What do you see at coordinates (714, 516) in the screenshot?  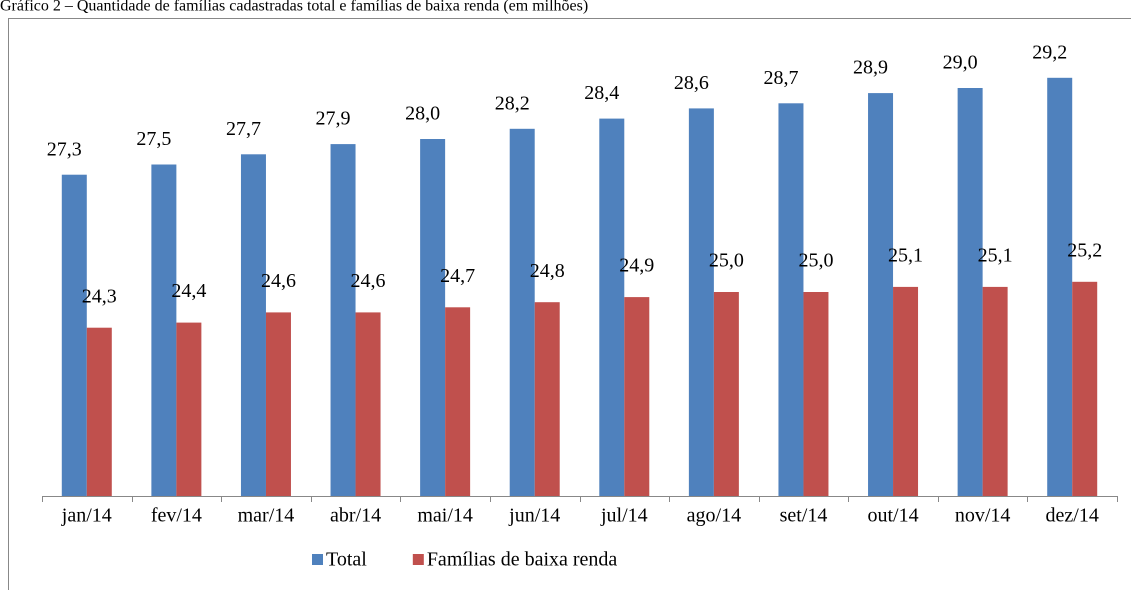 I see `x-tick-label: ago/14` at bounding box center [714, 516].